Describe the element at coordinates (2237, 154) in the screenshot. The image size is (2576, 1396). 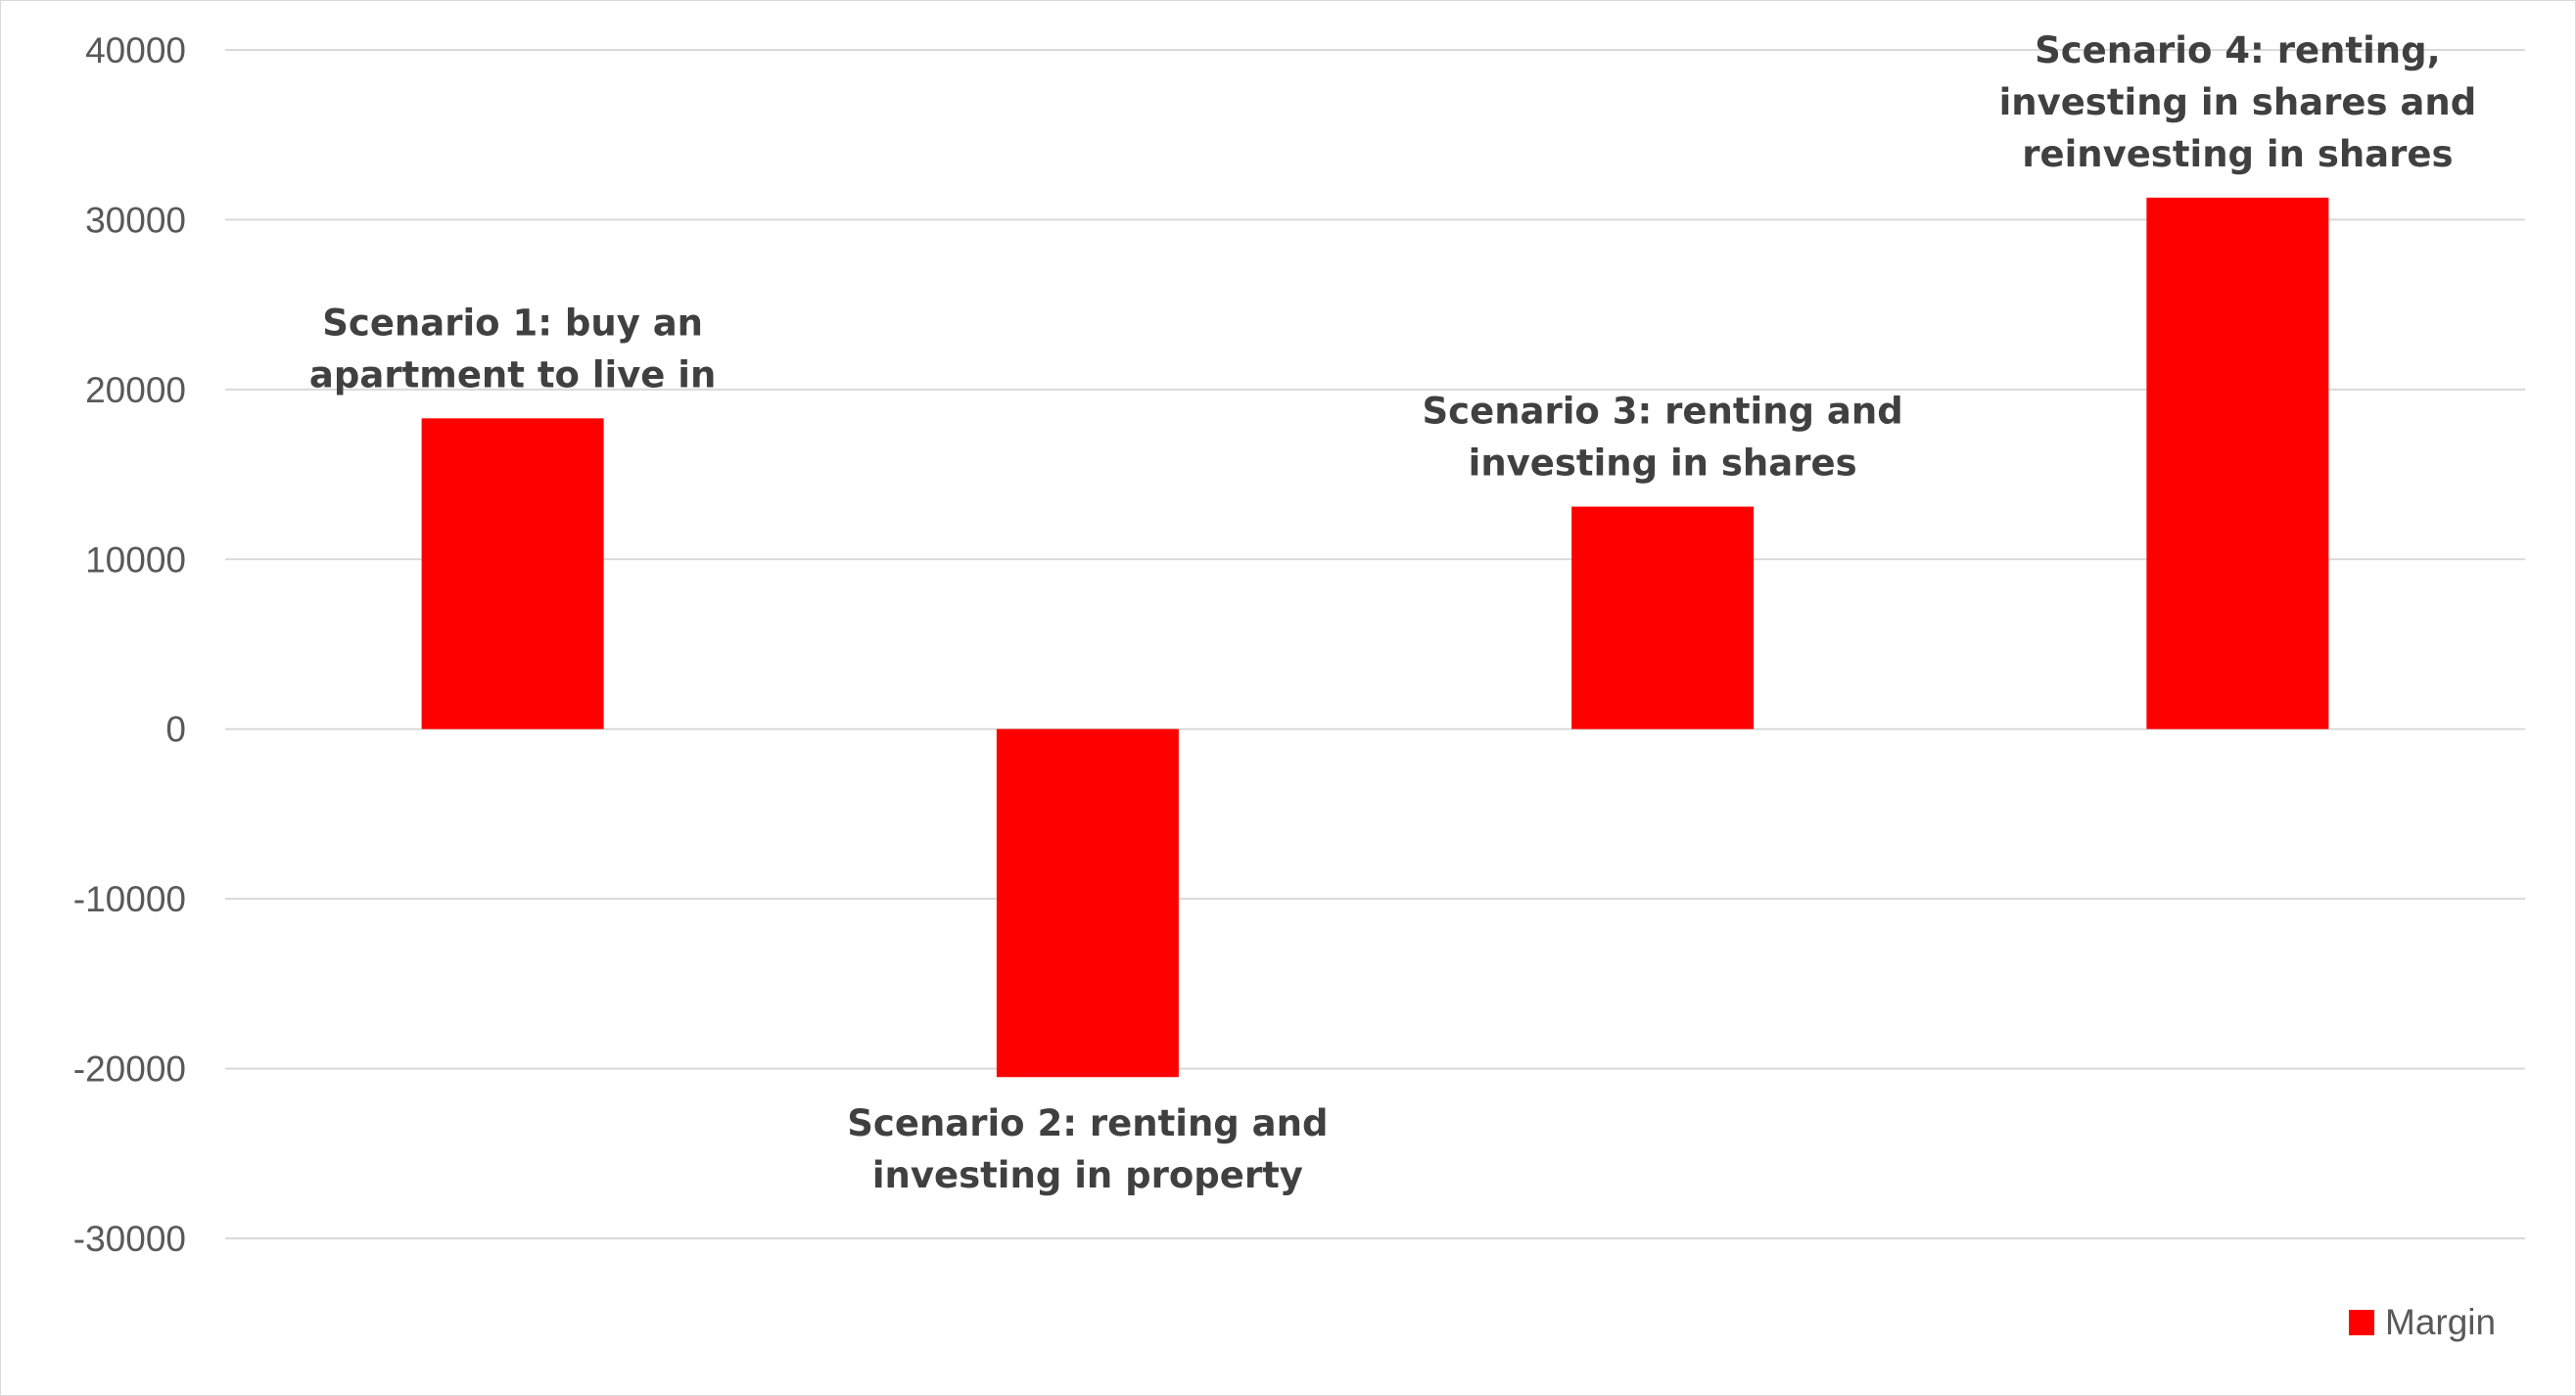
I see `bar-label-scenario-4: reinvesting in shares` at that location.